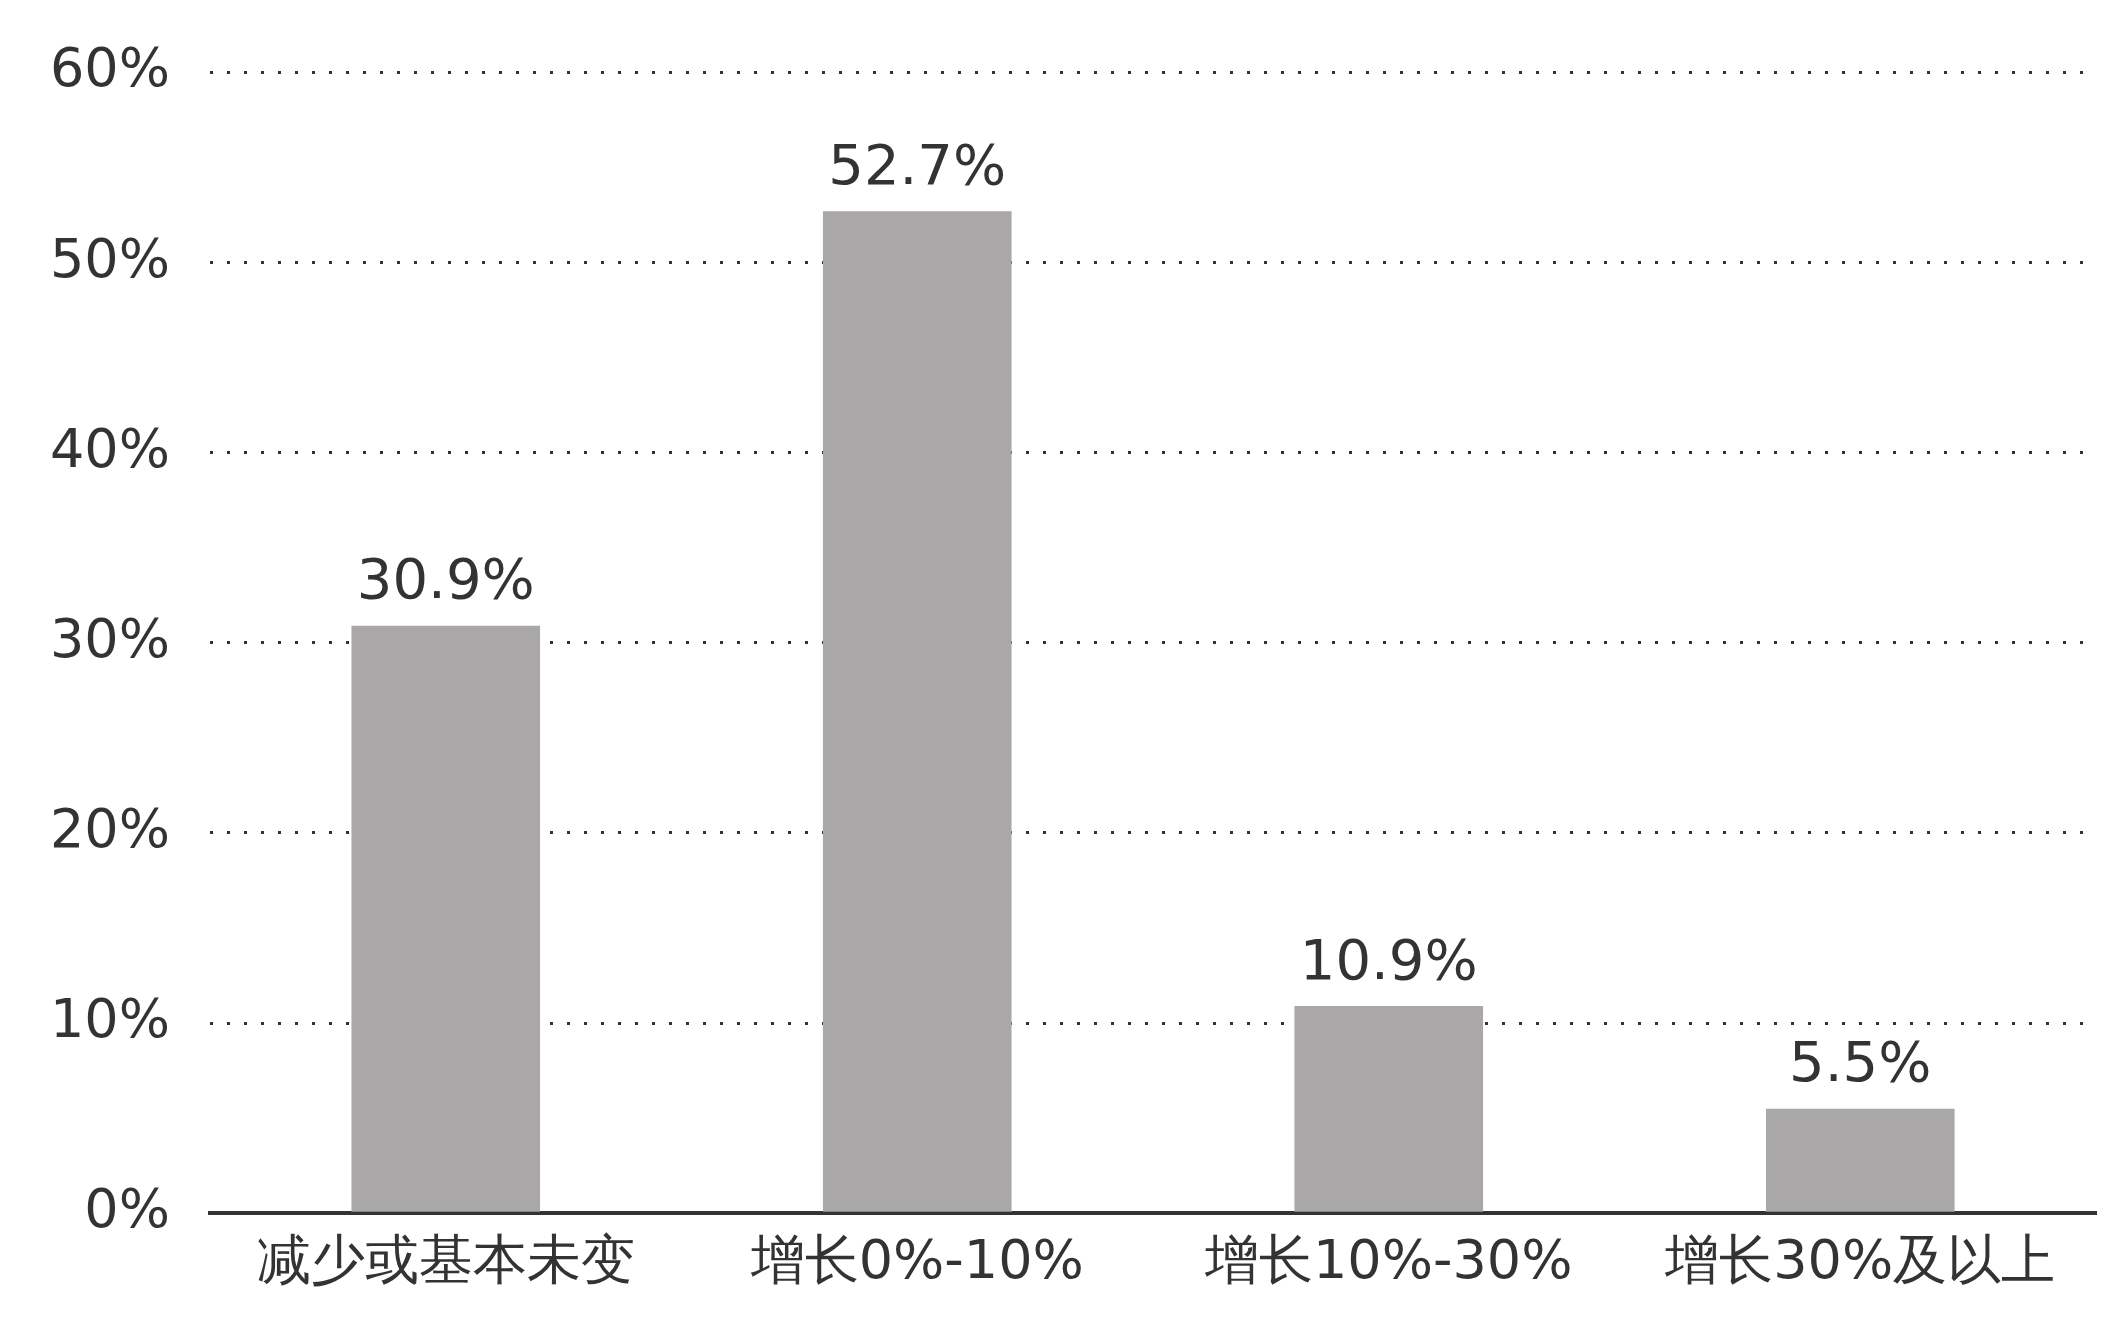 This screenshot has width=2106, height=1324. What do you see at coordinates (445, 579) in the screenshot?
I see `data-label: 30.9%` at bounding box center [445, 579].